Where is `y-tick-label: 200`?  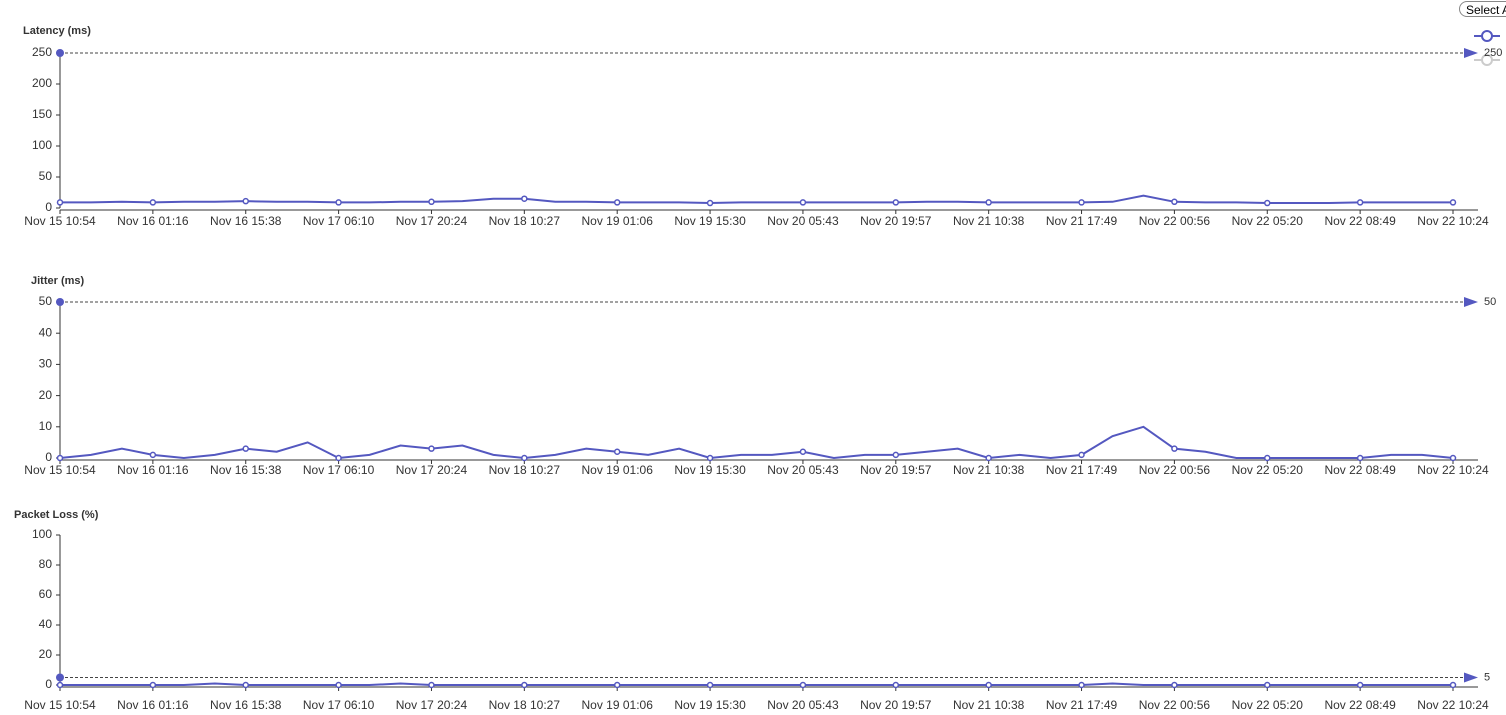
y-tick-label: 200 is located at coordinates (42, 83).